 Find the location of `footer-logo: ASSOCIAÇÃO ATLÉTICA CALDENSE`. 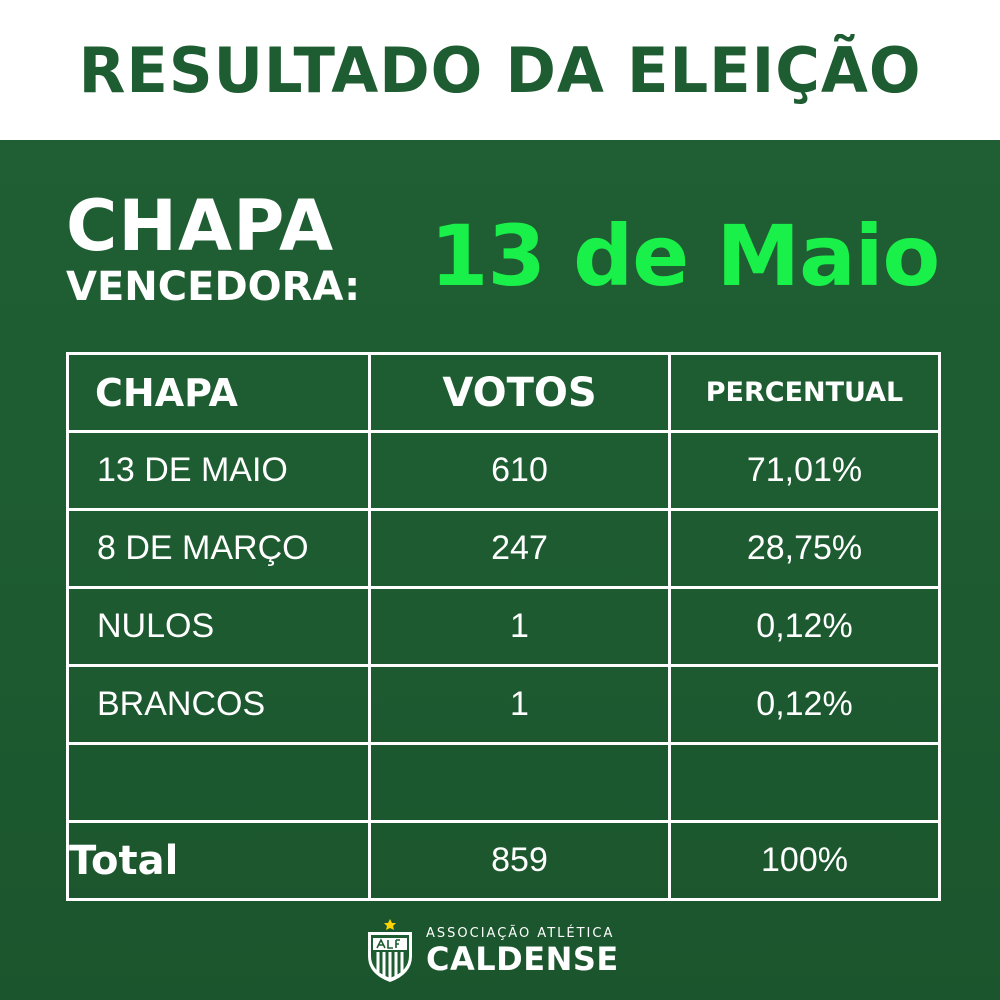

footer-logo: ASSOCIAÇÃO ATLÉTICA CALDENSE is located at coordinates (502, 951).